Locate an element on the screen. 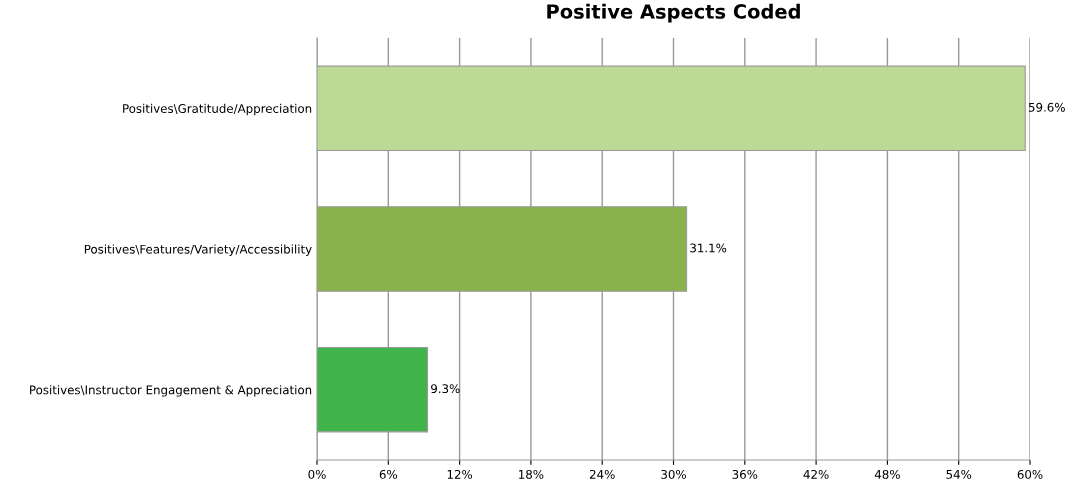 This screenshot has width=1076, height=481. x-tick-label: 42% is located at coordinates (816, 474).